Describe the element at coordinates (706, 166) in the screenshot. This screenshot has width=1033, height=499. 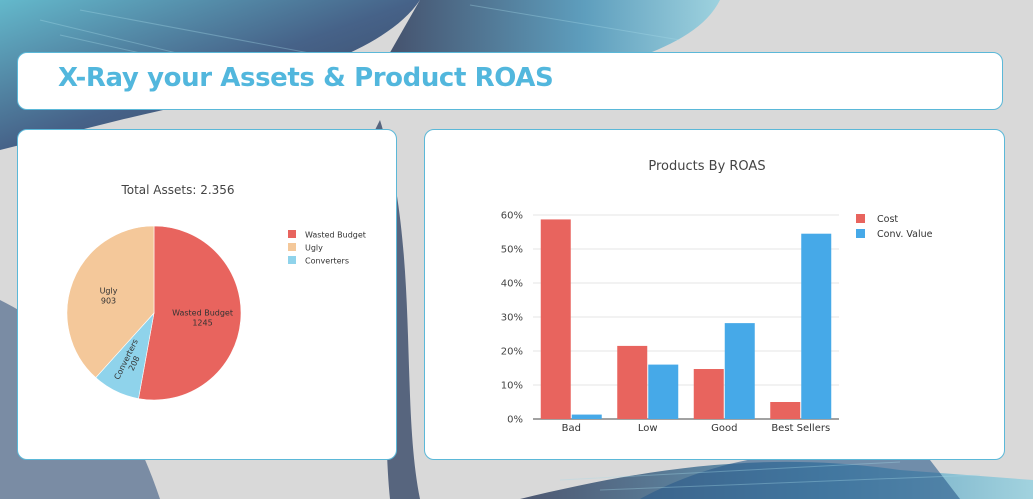
I see `bar-title: Products By ROAS` at that location.